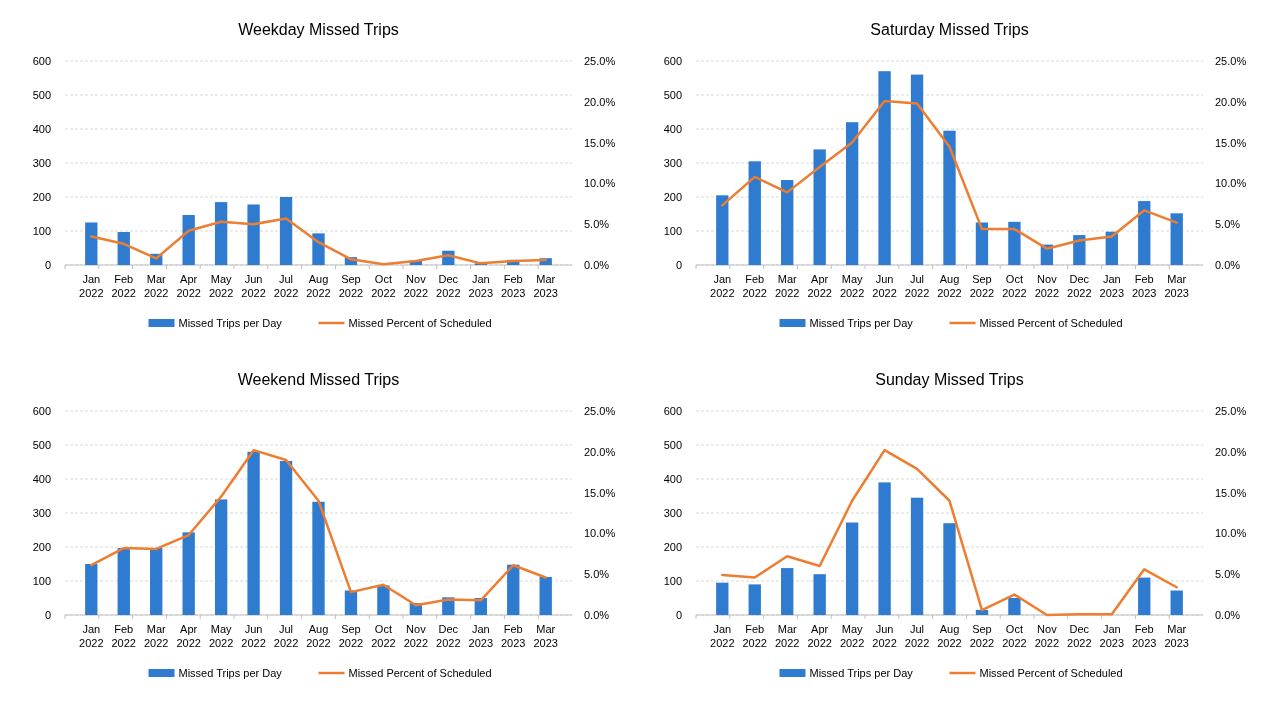 This screenshot has height=723, width=1278. What do you see at coordinates (318, 379) in the screenshot?
I see `chart-title: Weekend Missed Trips` at bounding box center [318, 379].